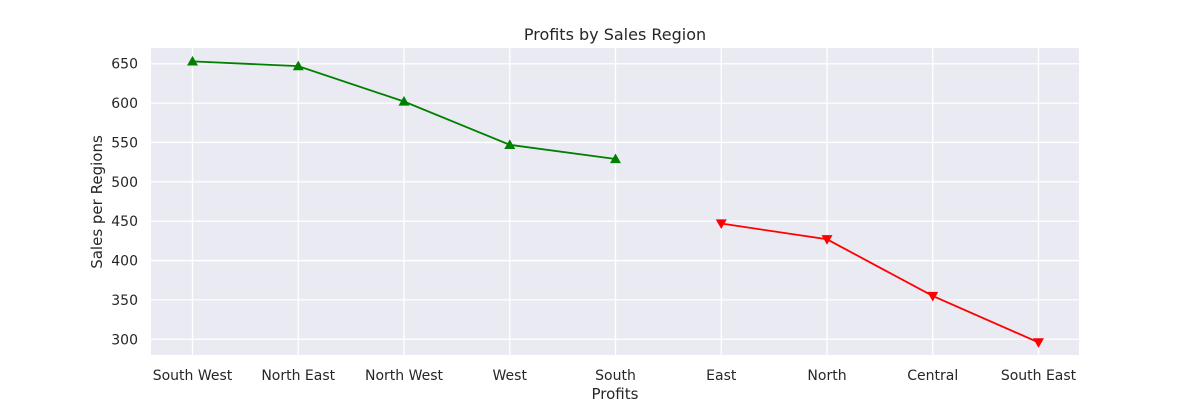  What do you see at coordinates (1039, 376) in the screenshot?
I see `x-tick-label: South East` at bounding box center [1039, 376].